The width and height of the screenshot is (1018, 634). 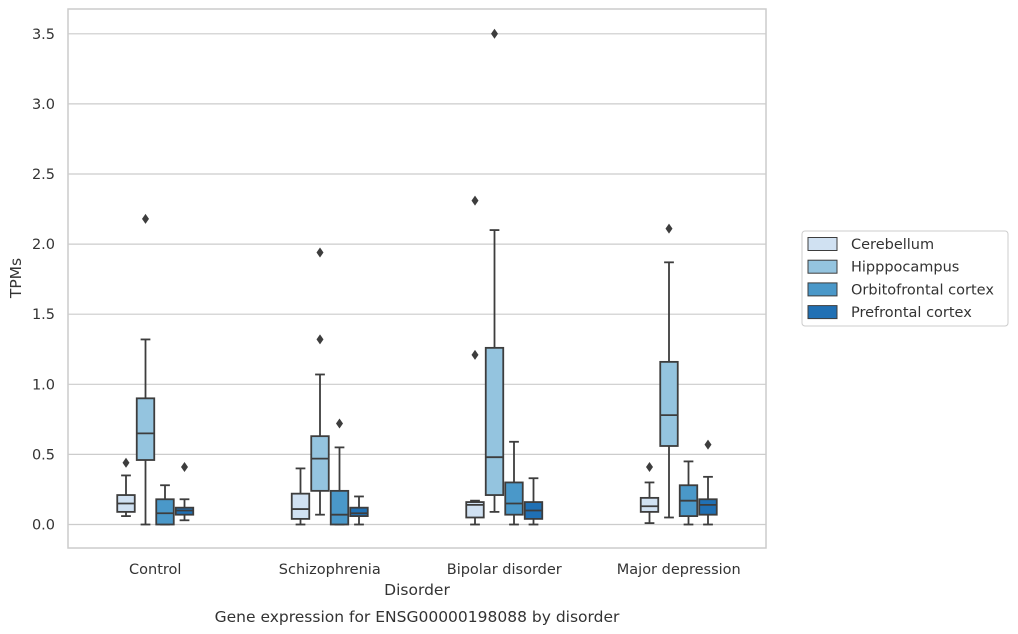 I want to click on x-tick-label: Schizophrenia, so click(x=330, y=570).